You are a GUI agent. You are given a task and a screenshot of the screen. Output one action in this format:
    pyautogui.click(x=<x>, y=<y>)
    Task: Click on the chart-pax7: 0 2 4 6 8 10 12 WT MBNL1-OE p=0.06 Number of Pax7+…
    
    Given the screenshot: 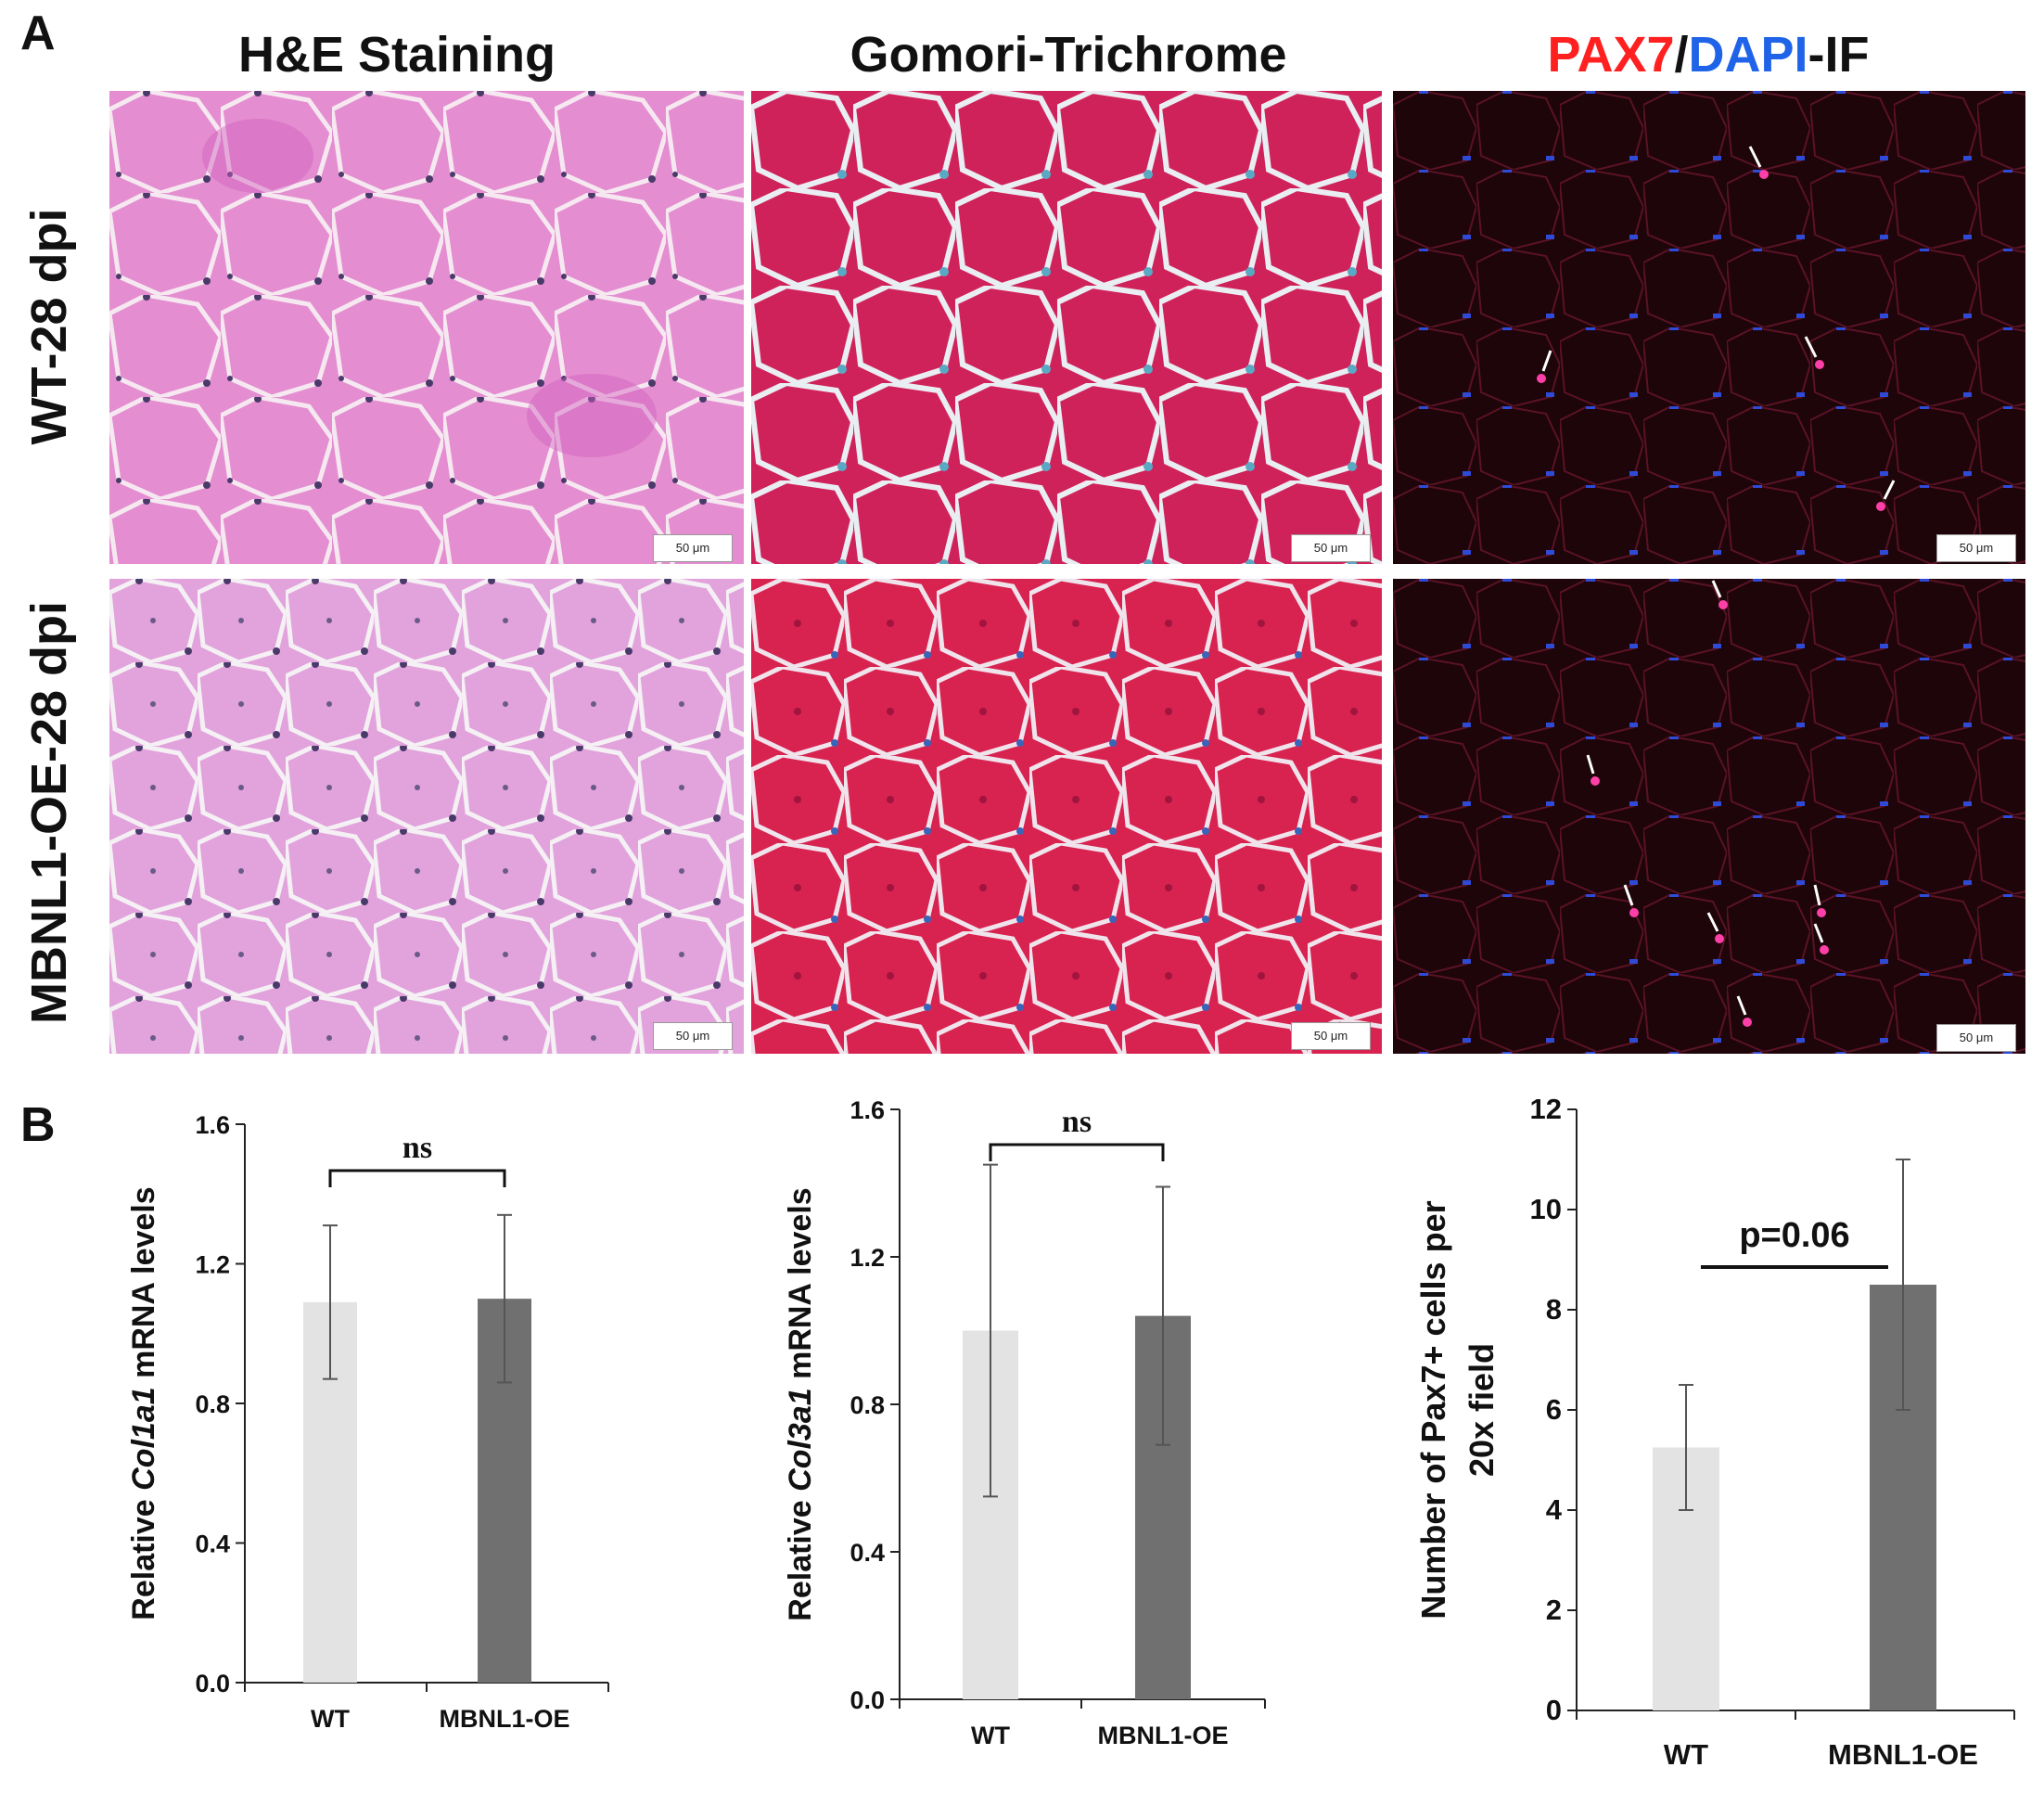 What is the action you would take?
    pyautogui.click(x=1714, y=1432)
    